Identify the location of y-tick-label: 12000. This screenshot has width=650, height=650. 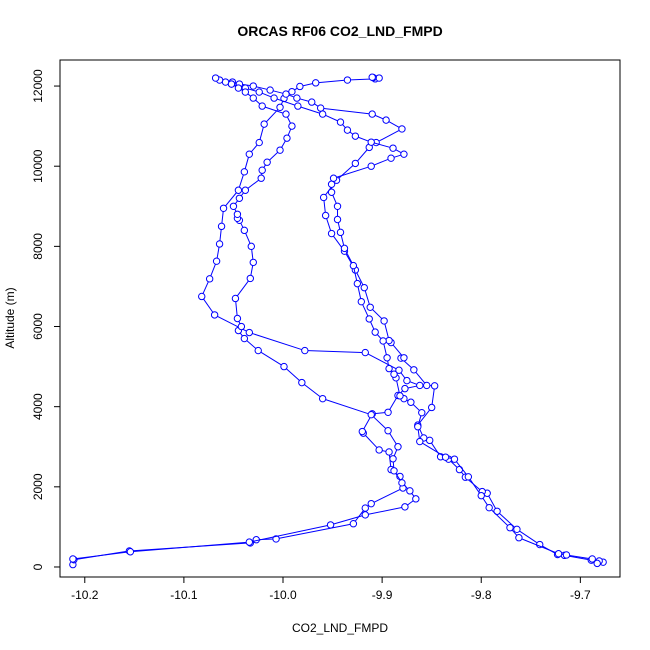
(38, 86).